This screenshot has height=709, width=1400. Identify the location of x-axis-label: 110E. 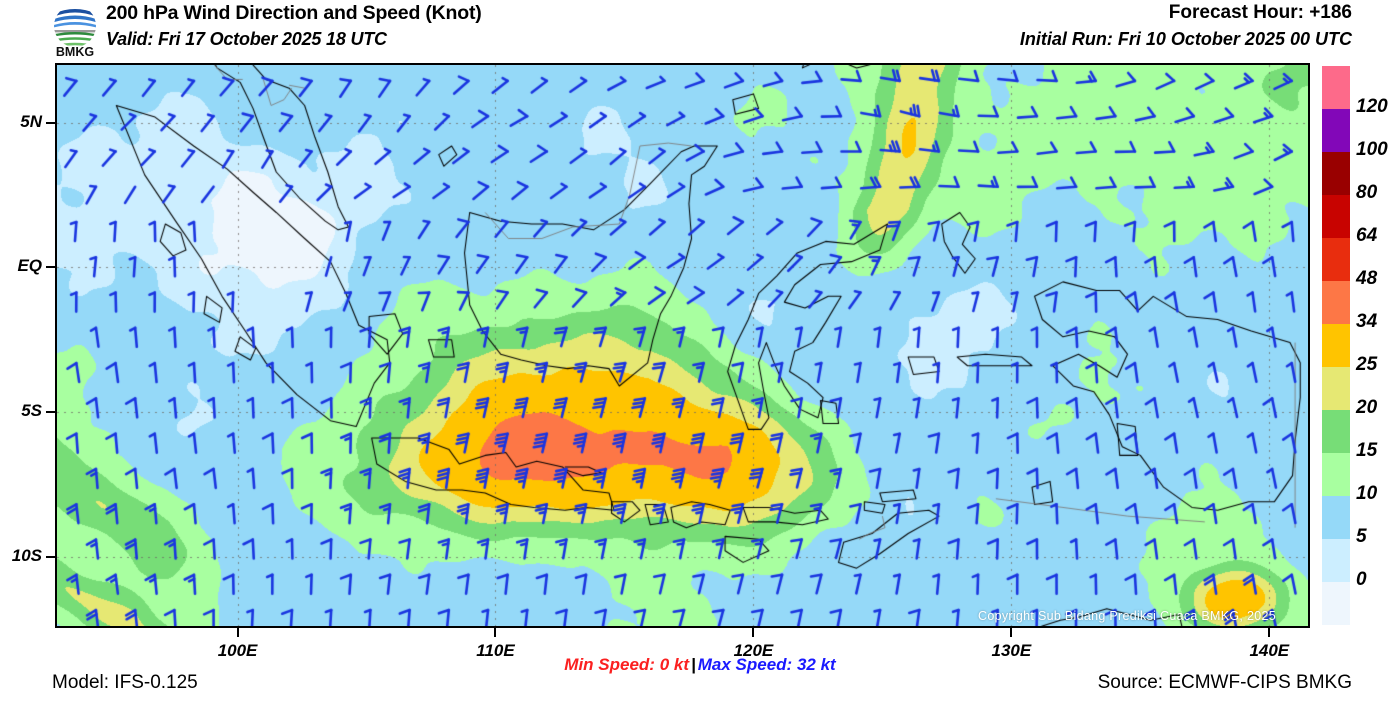
(495, 650).